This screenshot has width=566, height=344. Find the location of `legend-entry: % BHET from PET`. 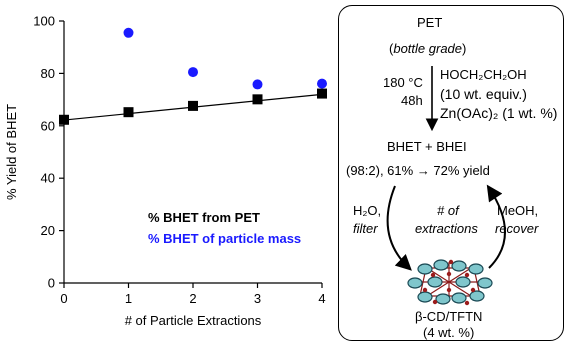

legend-entry: % BHET from PET is located at coordinates (204, 217).